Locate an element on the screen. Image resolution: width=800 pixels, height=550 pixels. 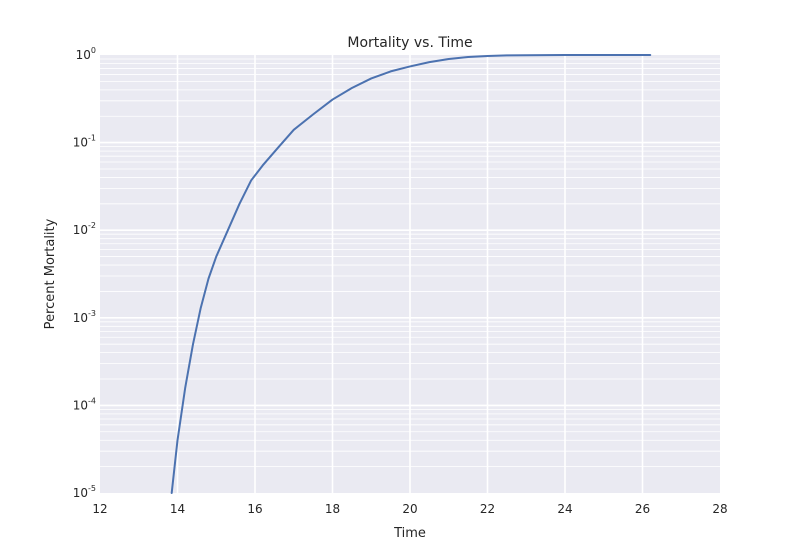
x-tick-label: 28 is located at coordinates (719, 509).